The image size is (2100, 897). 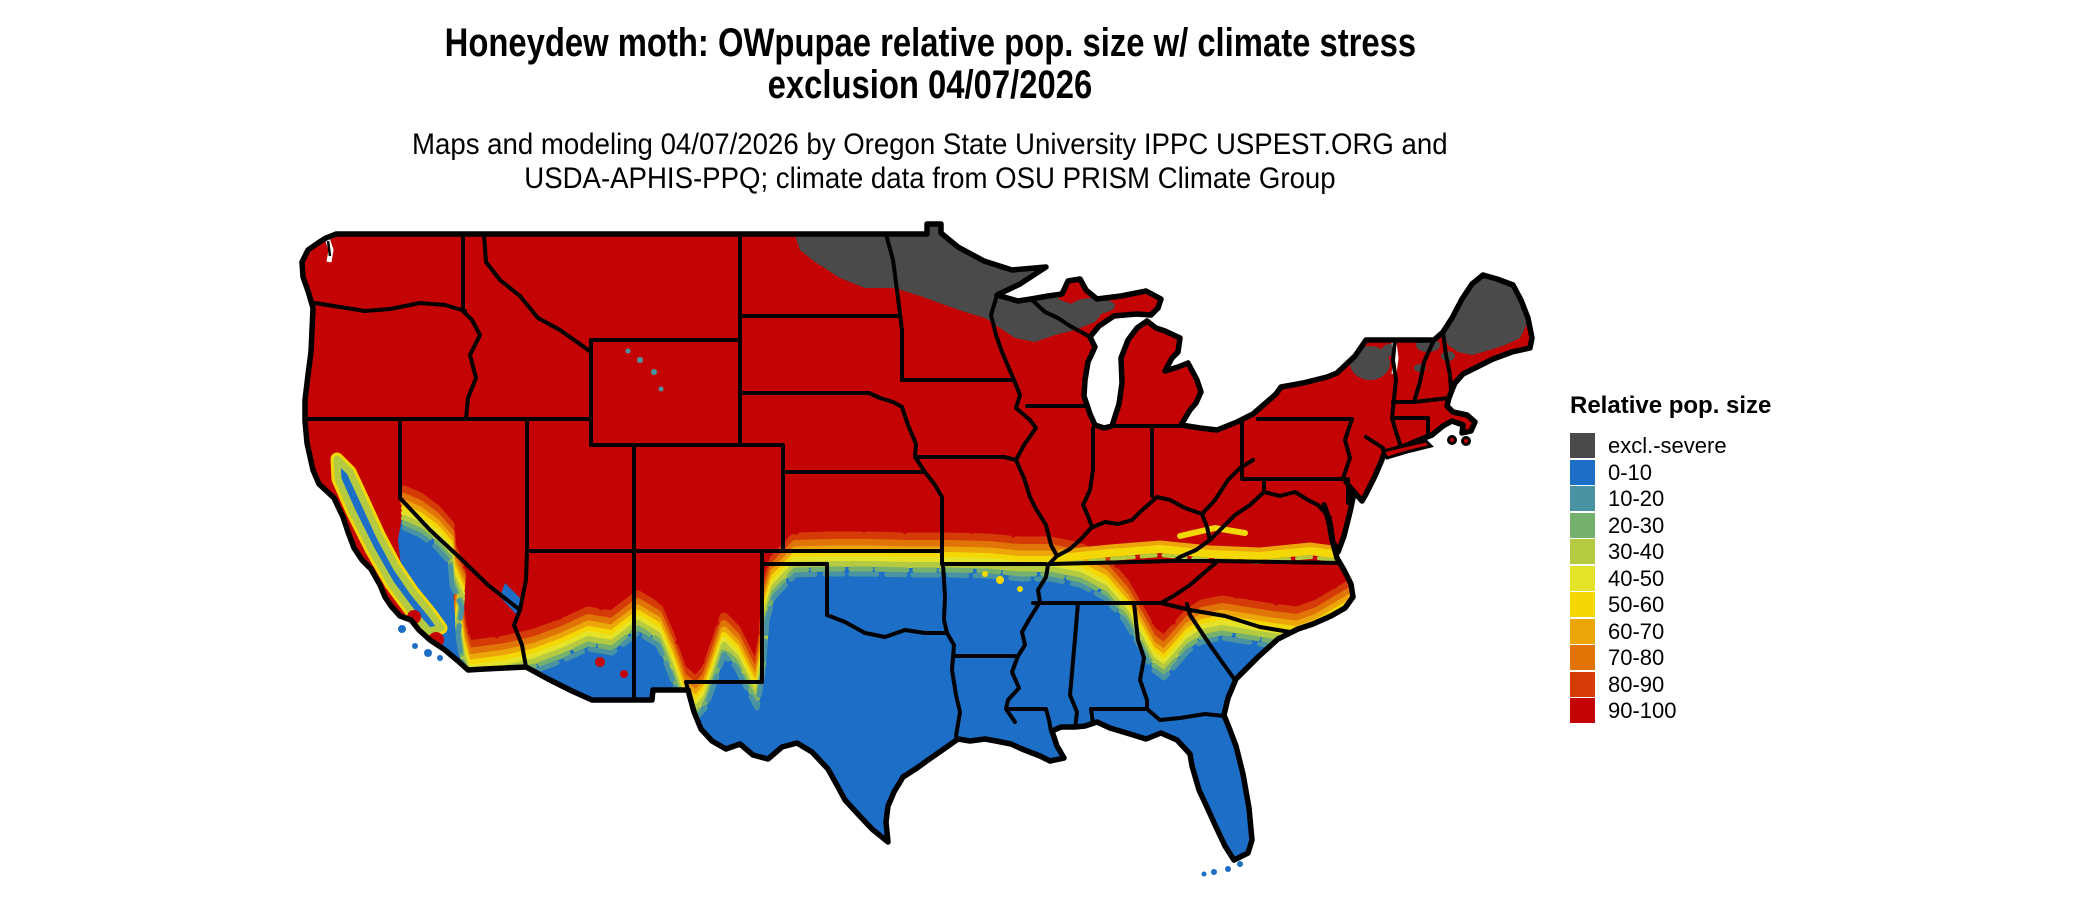 What do you see at coordinates (1093, 306) in the screenshot?
I see `region-excluded-upper-michigan` at bounding box center [1093, 306].